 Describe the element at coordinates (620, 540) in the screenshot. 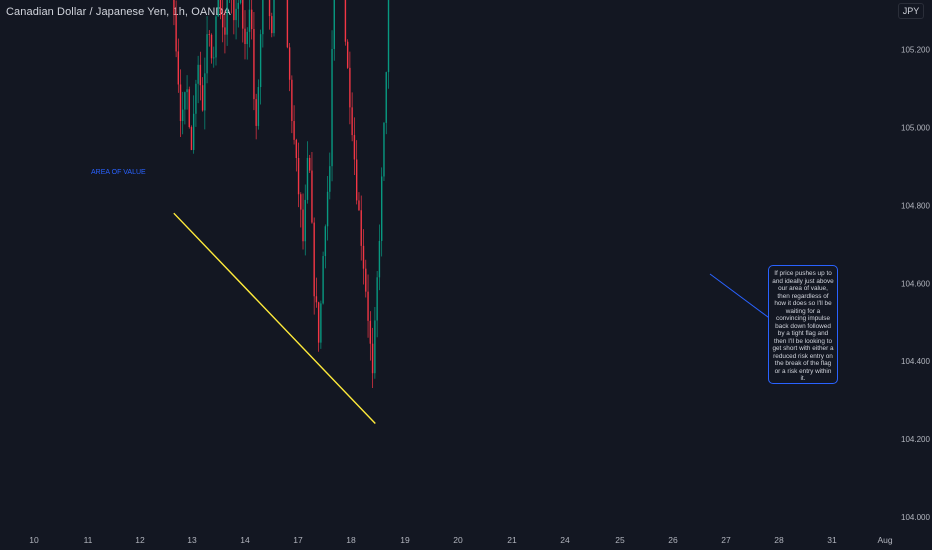

I see `x-tick-label: 25` at that location.